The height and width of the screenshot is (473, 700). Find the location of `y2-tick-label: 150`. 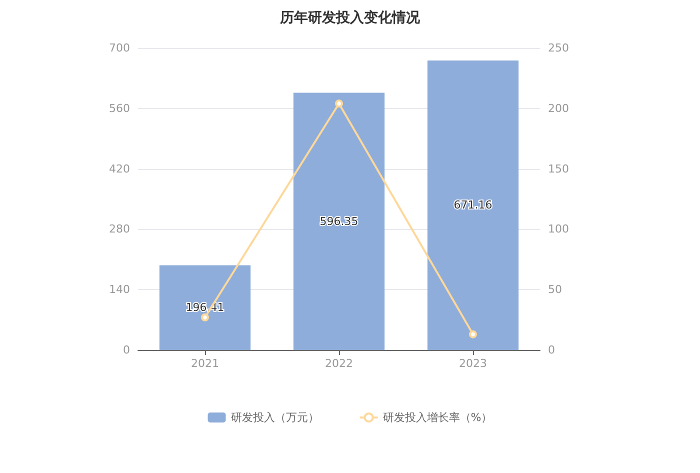

y2-tick-label: 150 is located at coordinates (558, 169).